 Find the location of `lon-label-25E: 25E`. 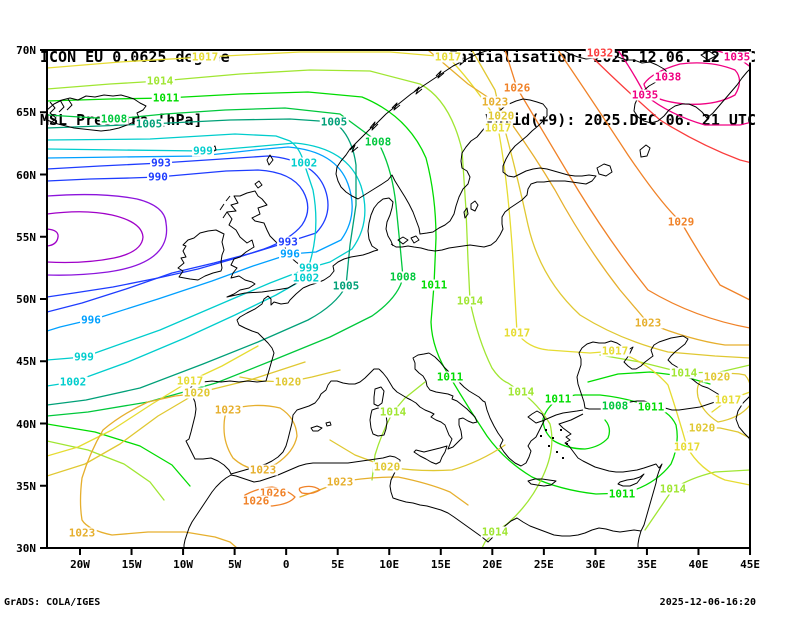

lon-label-25E: 25E is located at coordinates (543, 564).